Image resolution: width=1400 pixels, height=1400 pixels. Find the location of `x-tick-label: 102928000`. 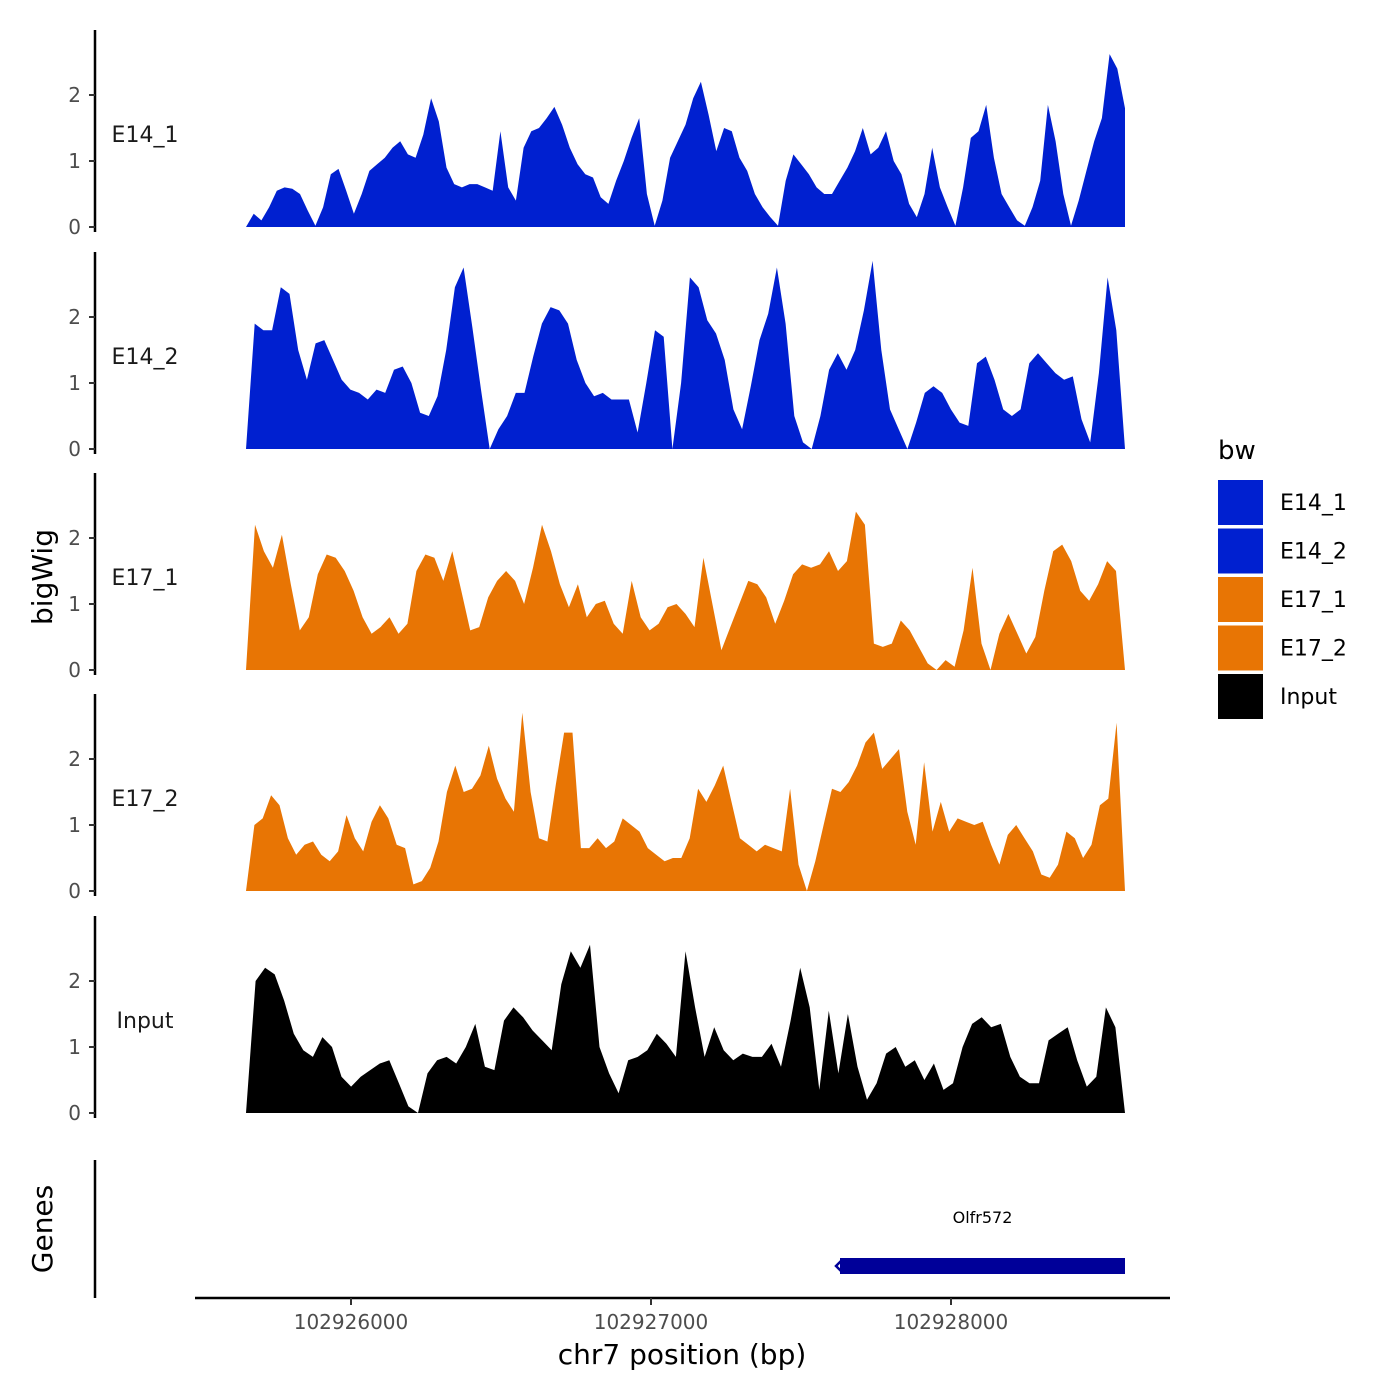

x-tick-label: 102928000 is located at coordinates (951, 1322).